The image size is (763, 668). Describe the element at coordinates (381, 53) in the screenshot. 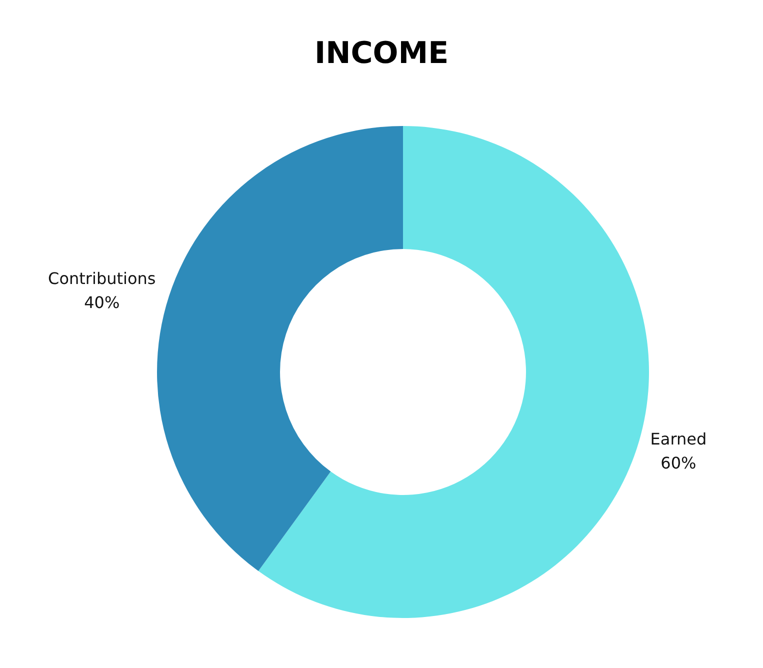

I see `chart-title: INCOME` at that location.